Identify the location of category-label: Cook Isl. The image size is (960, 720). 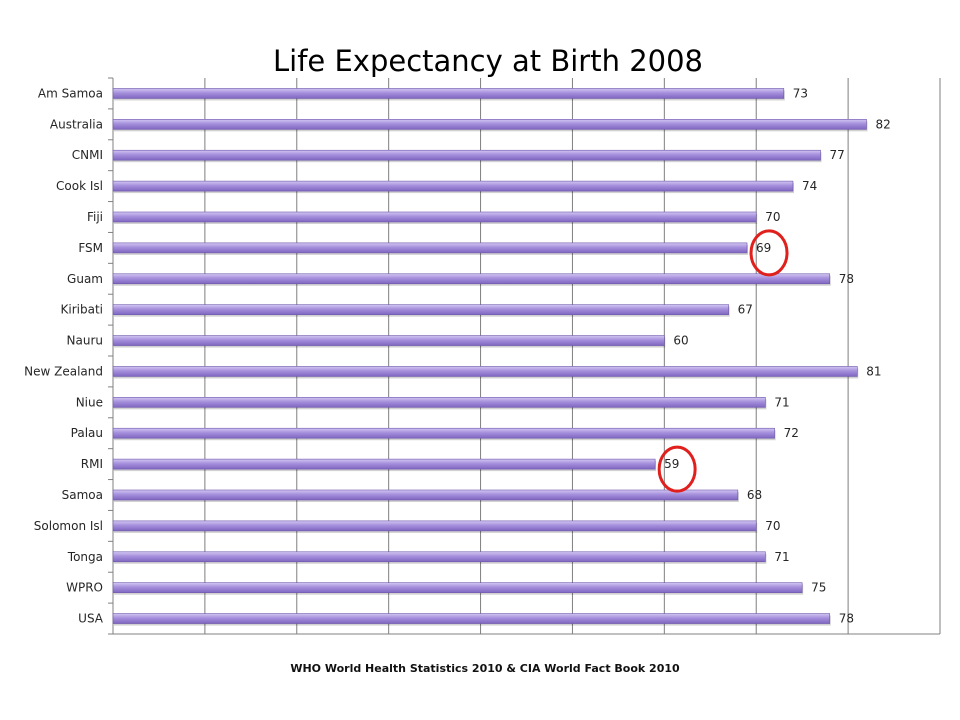
(79, 186).